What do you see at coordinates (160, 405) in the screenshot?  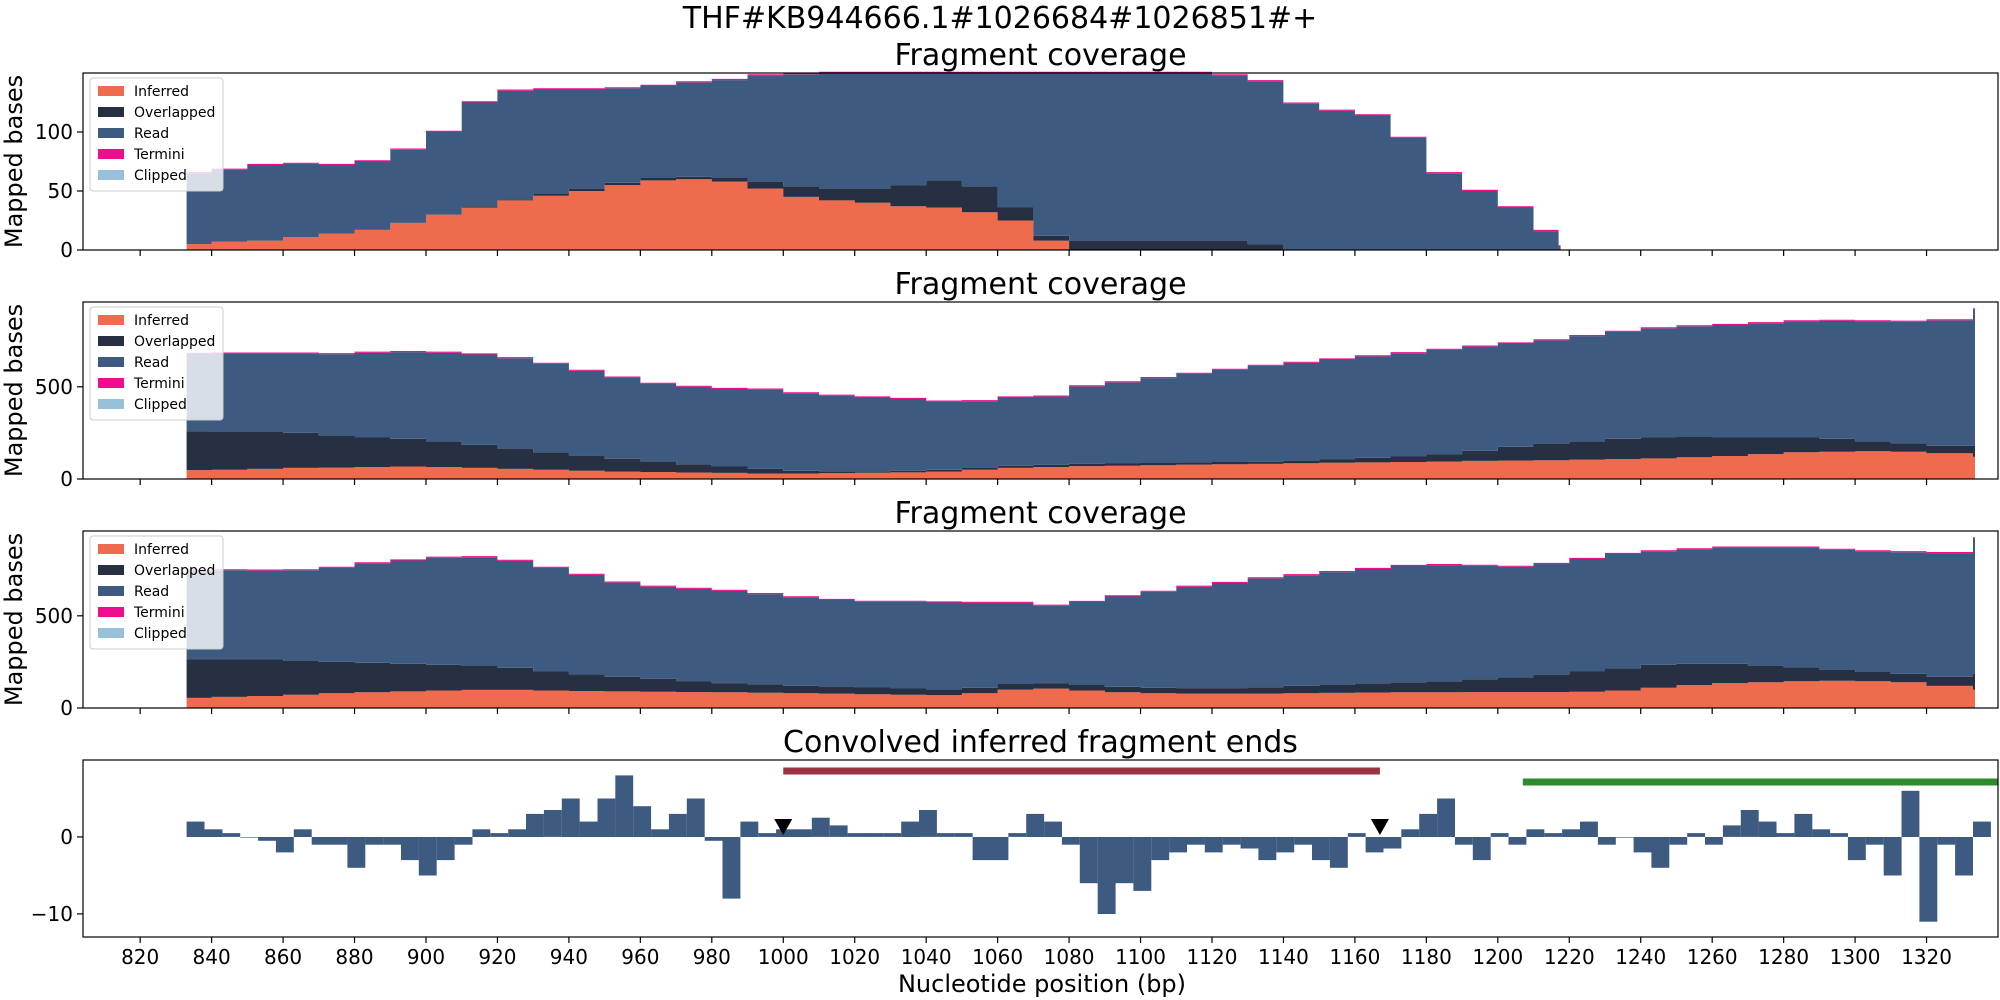 I see `legend-label-clipped: Clipped` at bounding box center [160, 405].